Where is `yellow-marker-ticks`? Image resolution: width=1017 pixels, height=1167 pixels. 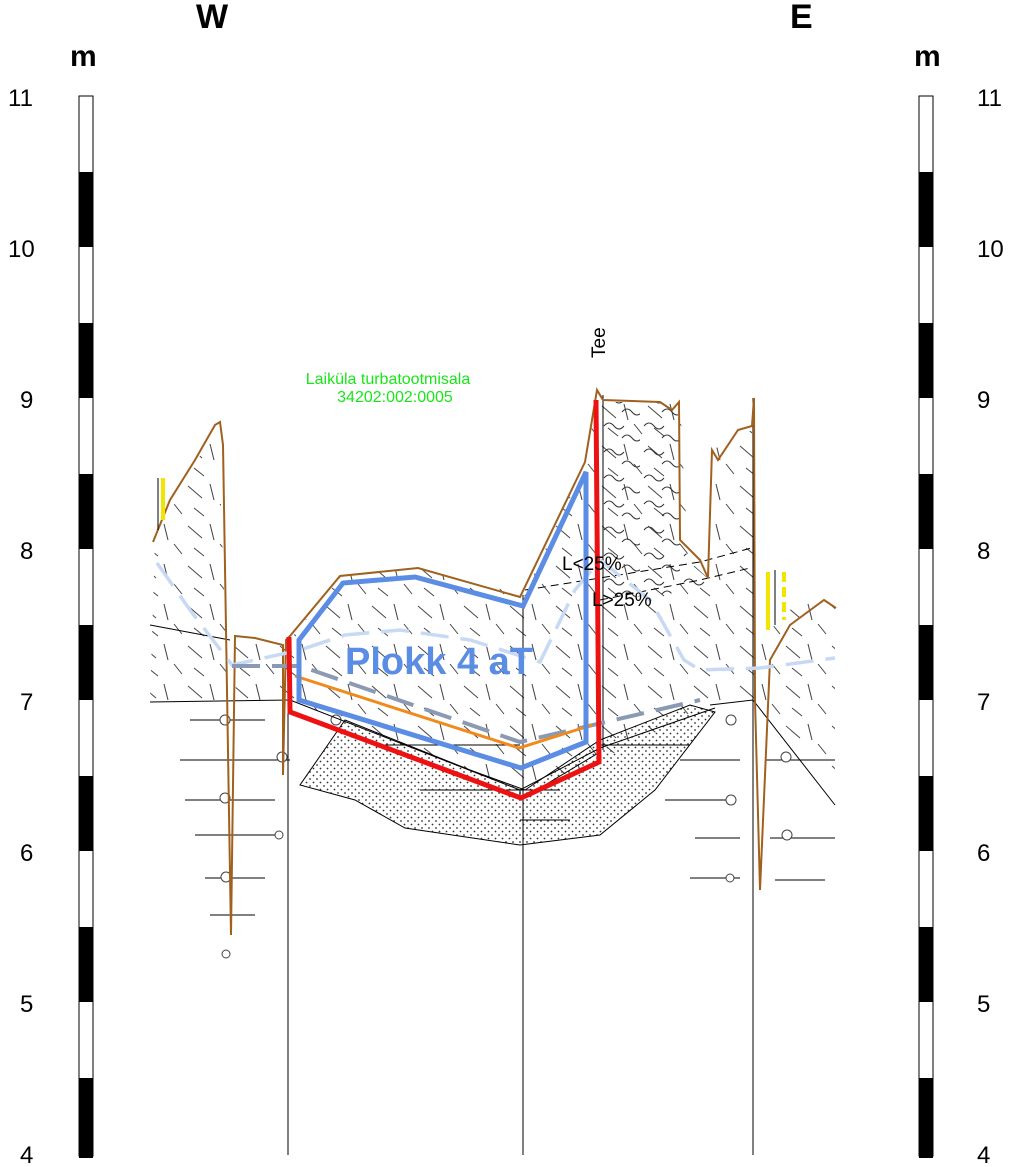
yellow-marker-ticks is located at coordinates (466, 551).